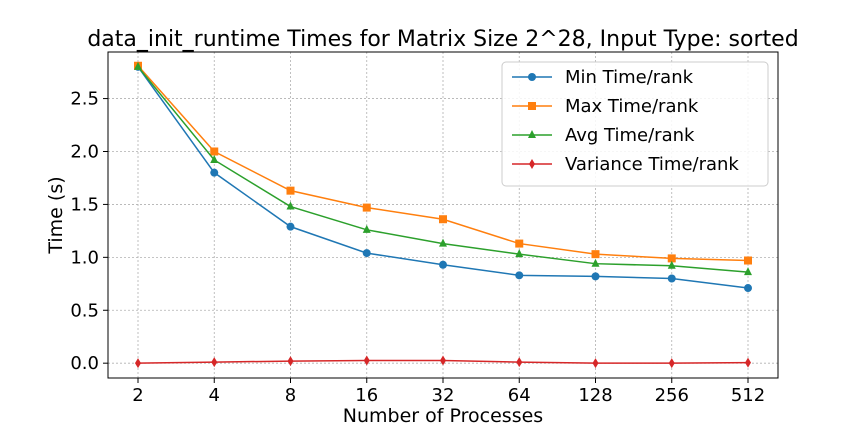 This screenshot has width=864, height=432. I want to click on legend-label: Max Time/rank, so click(632, 106).